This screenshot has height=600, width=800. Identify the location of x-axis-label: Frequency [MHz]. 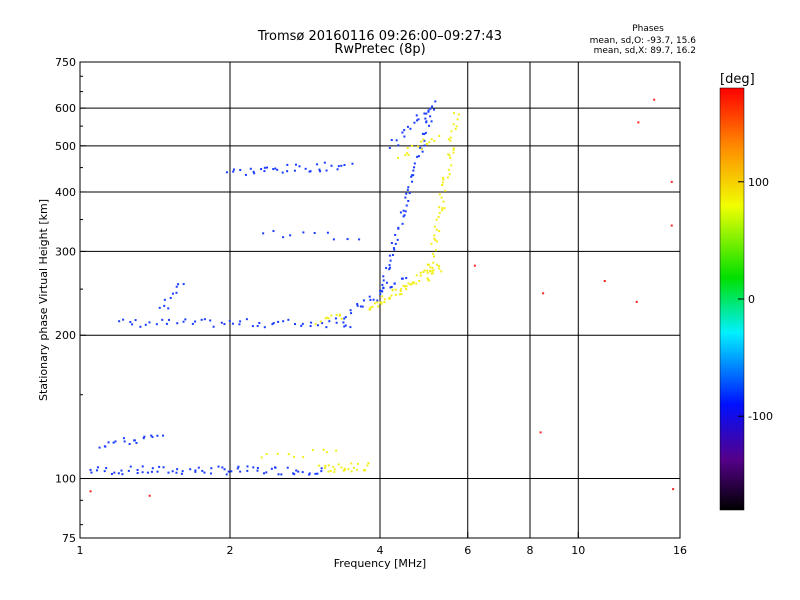
(380, 563).